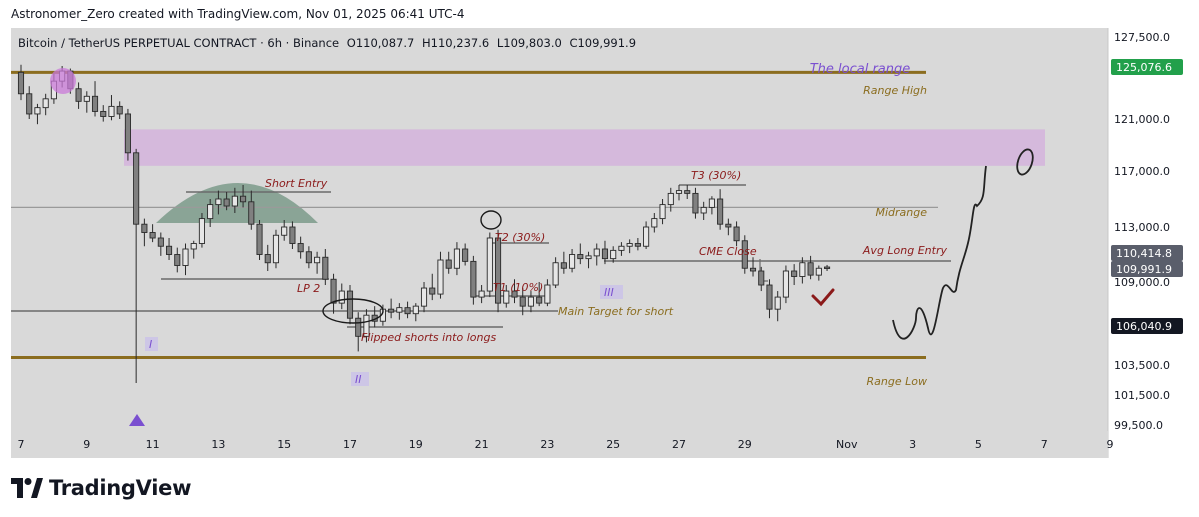 The image size is (1199, 517). What do you see at coordinates (1142, 282) in the screenshot?
I see `y-tick-label: 109,000.0` at bounding box center [1142, 282].